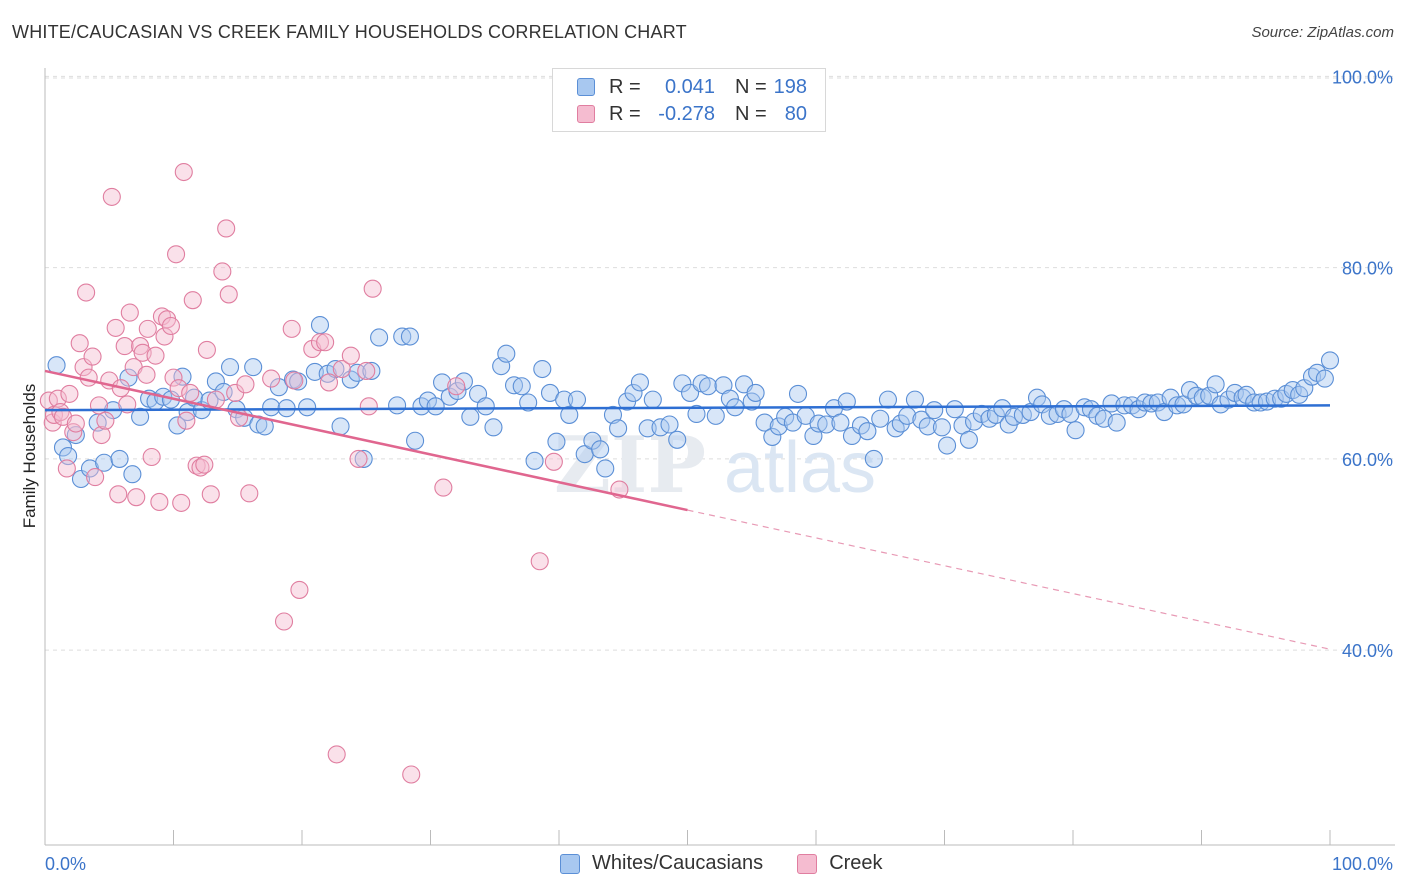  I want to click on legend-r-value-whites: 0.041, so click(689, 86).